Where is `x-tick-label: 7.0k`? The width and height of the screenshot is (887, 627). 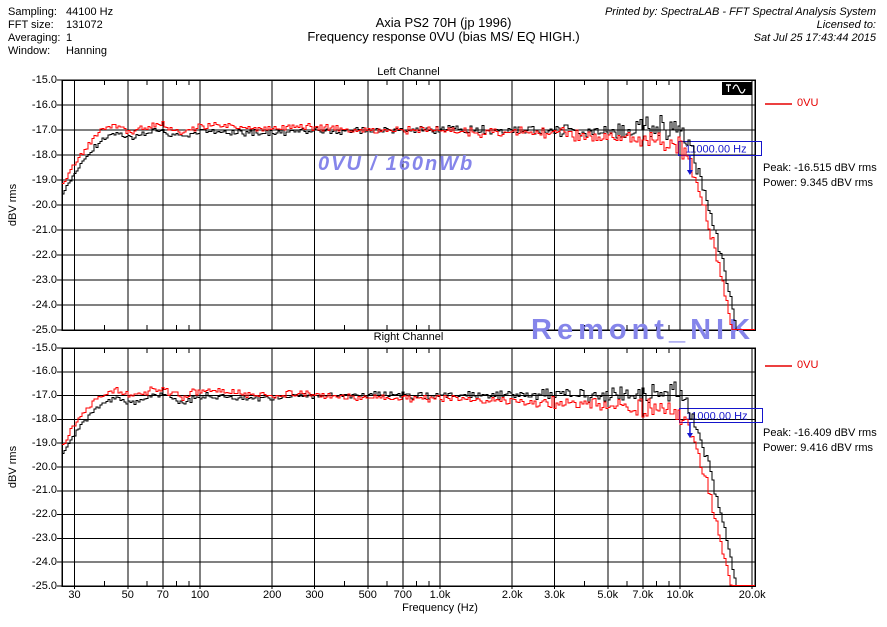
x-tick-label: 7.0k is located at coordinates (643, 595).